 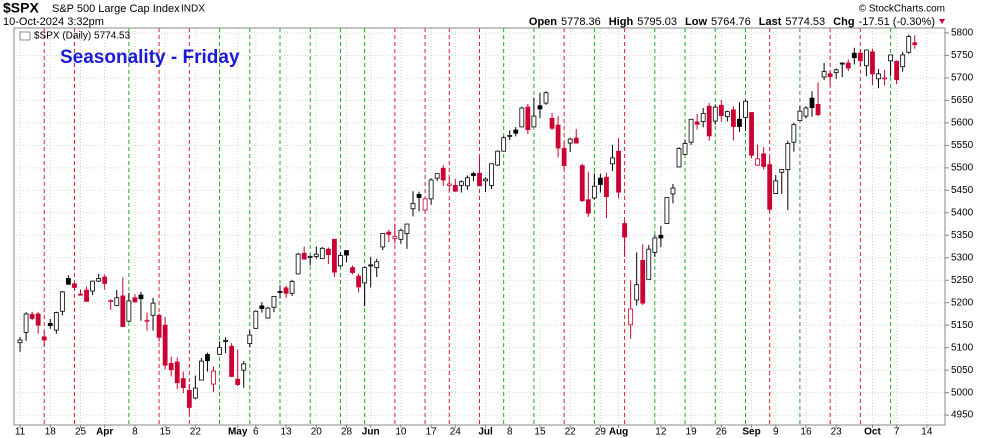 I want to click on x-tick-label: 13, so click(x=286, y=432).